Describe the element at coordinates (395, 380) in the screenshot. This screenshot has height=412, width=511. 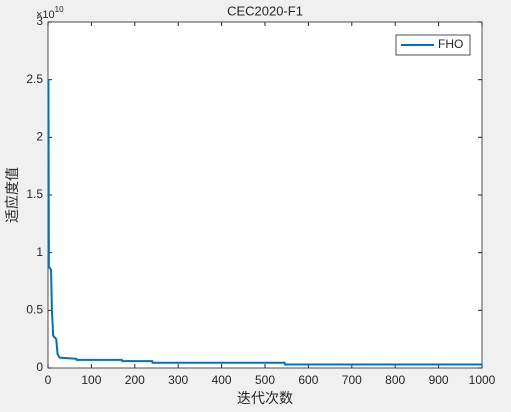
I see `x-tick-label: 800` at that location.